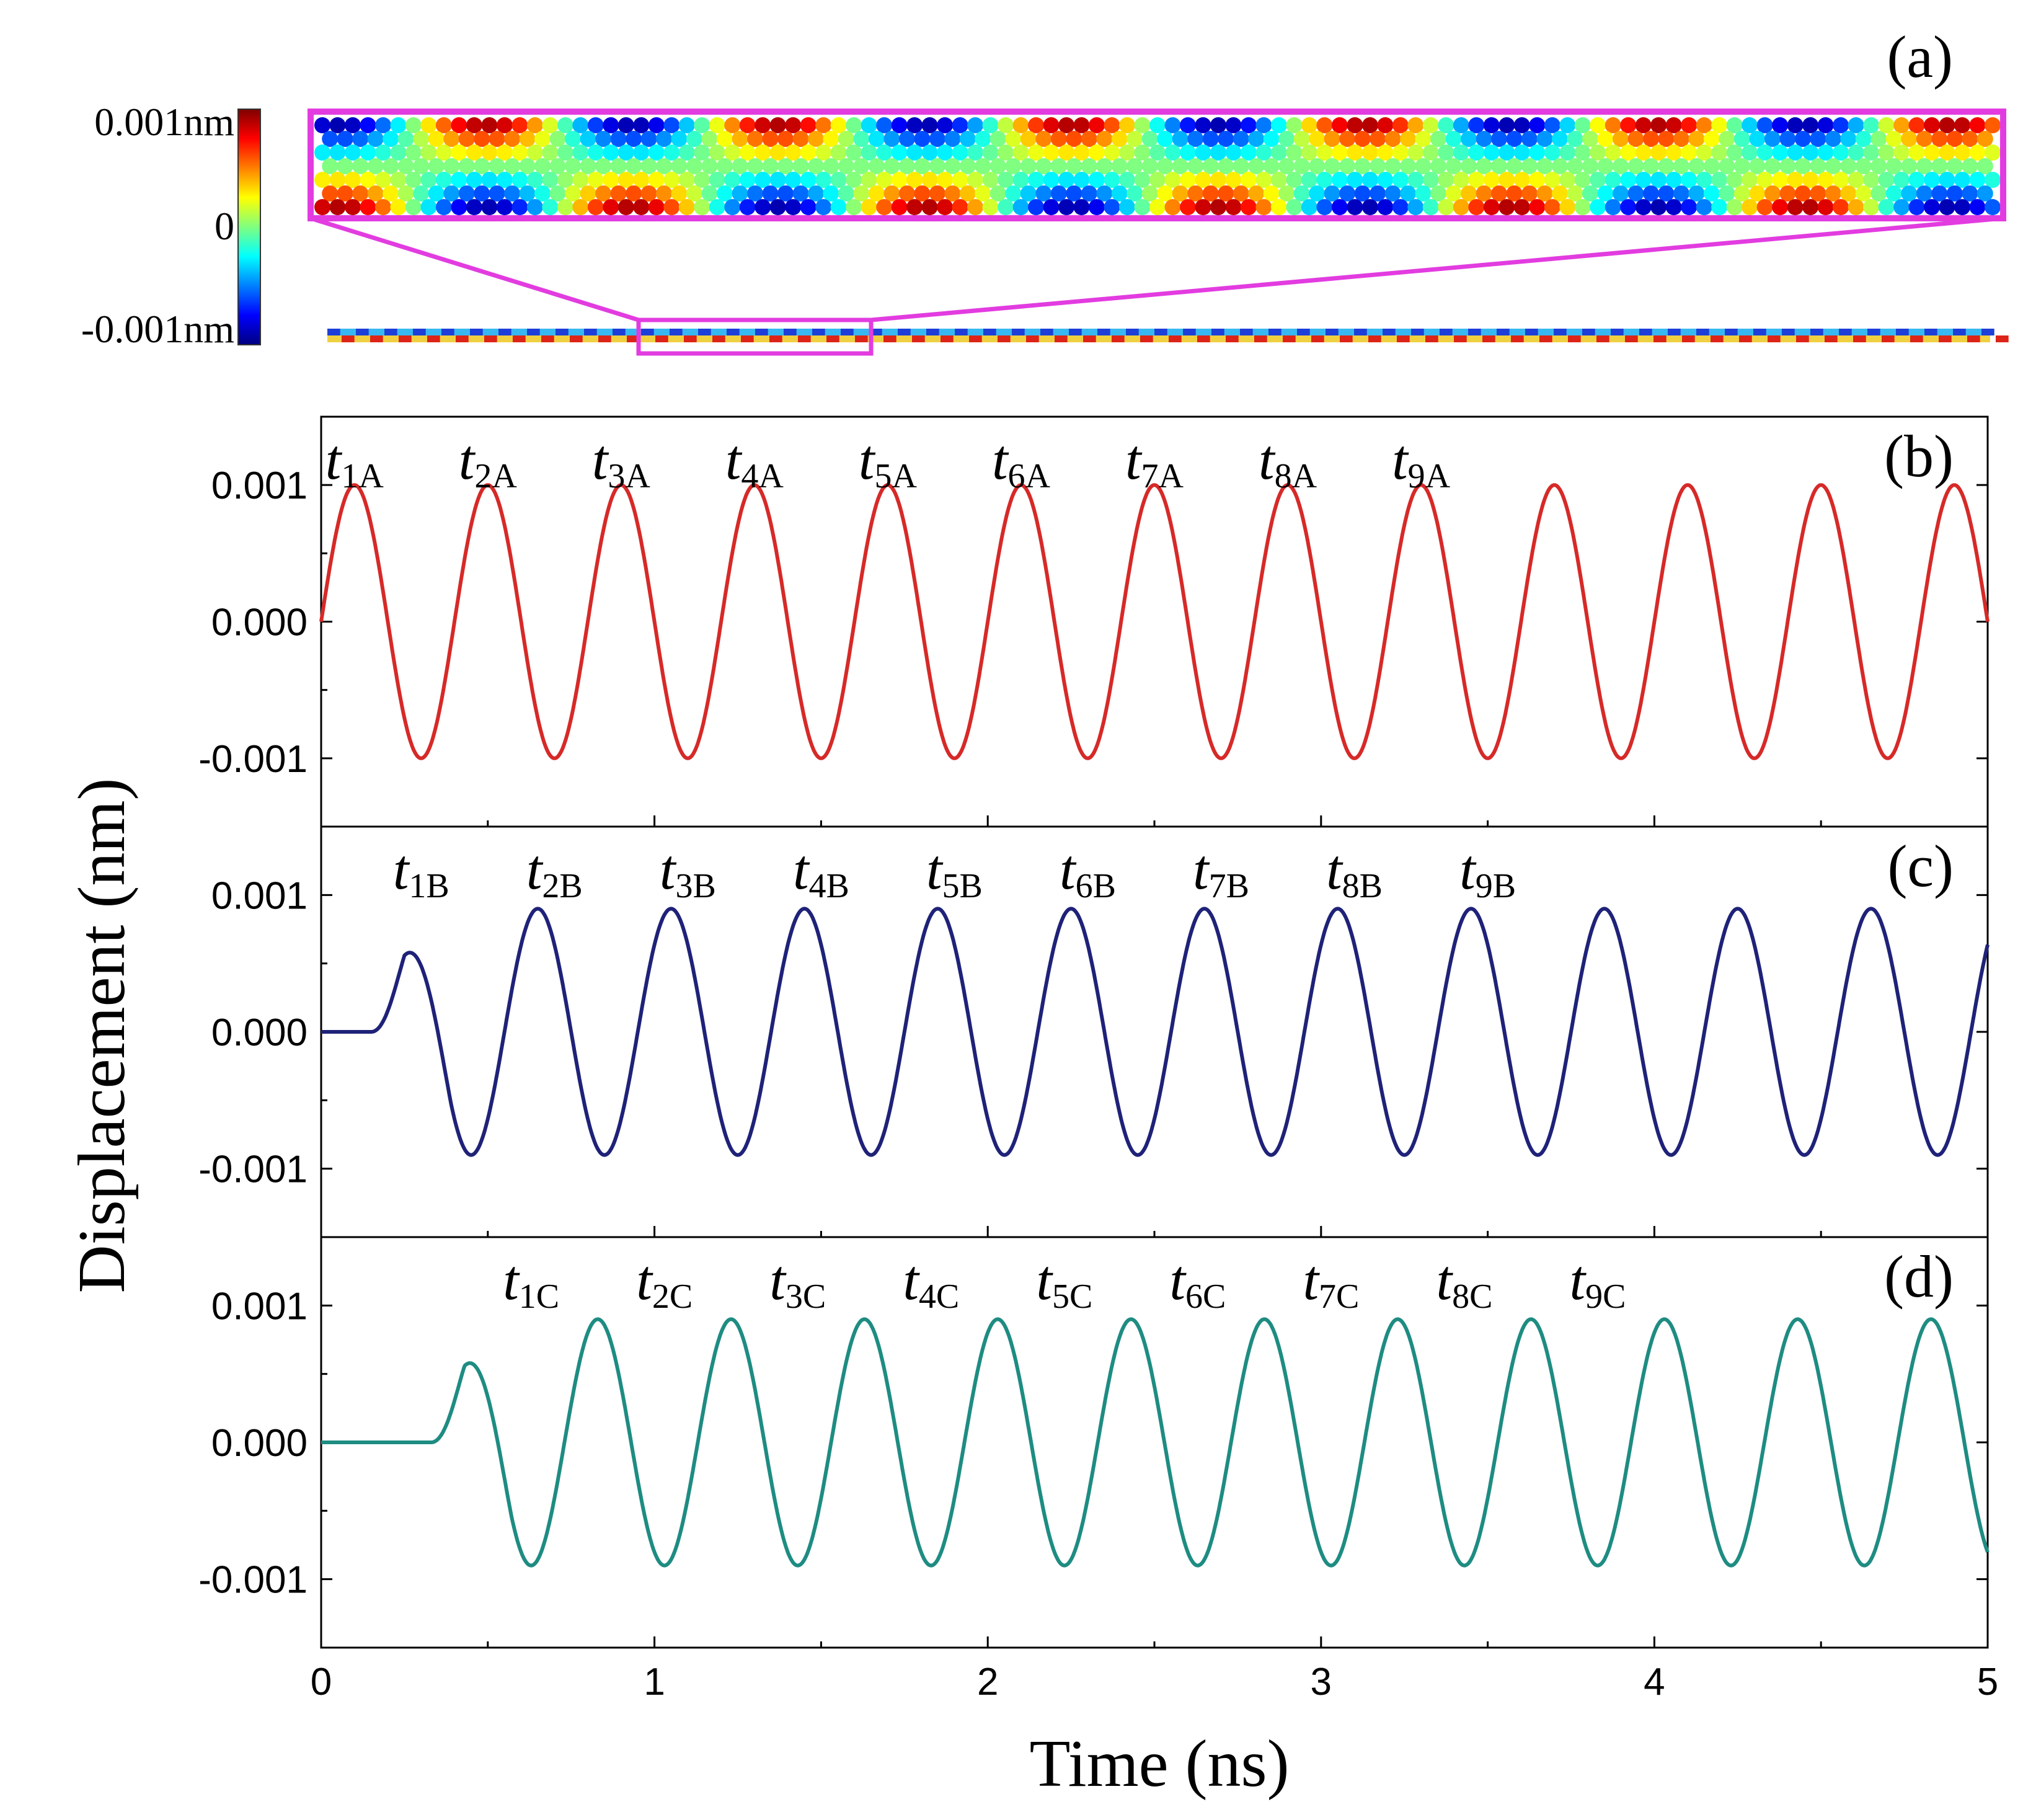  I want to click on panel-label: (c), so click(1920, 866).